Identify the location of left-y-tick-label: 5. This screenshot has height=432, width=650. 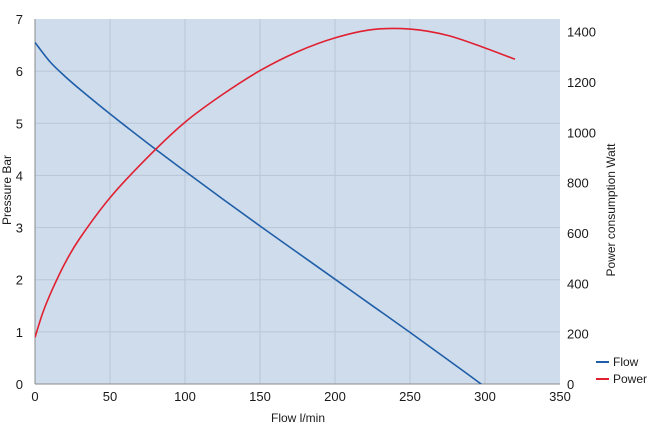
(19, 123).